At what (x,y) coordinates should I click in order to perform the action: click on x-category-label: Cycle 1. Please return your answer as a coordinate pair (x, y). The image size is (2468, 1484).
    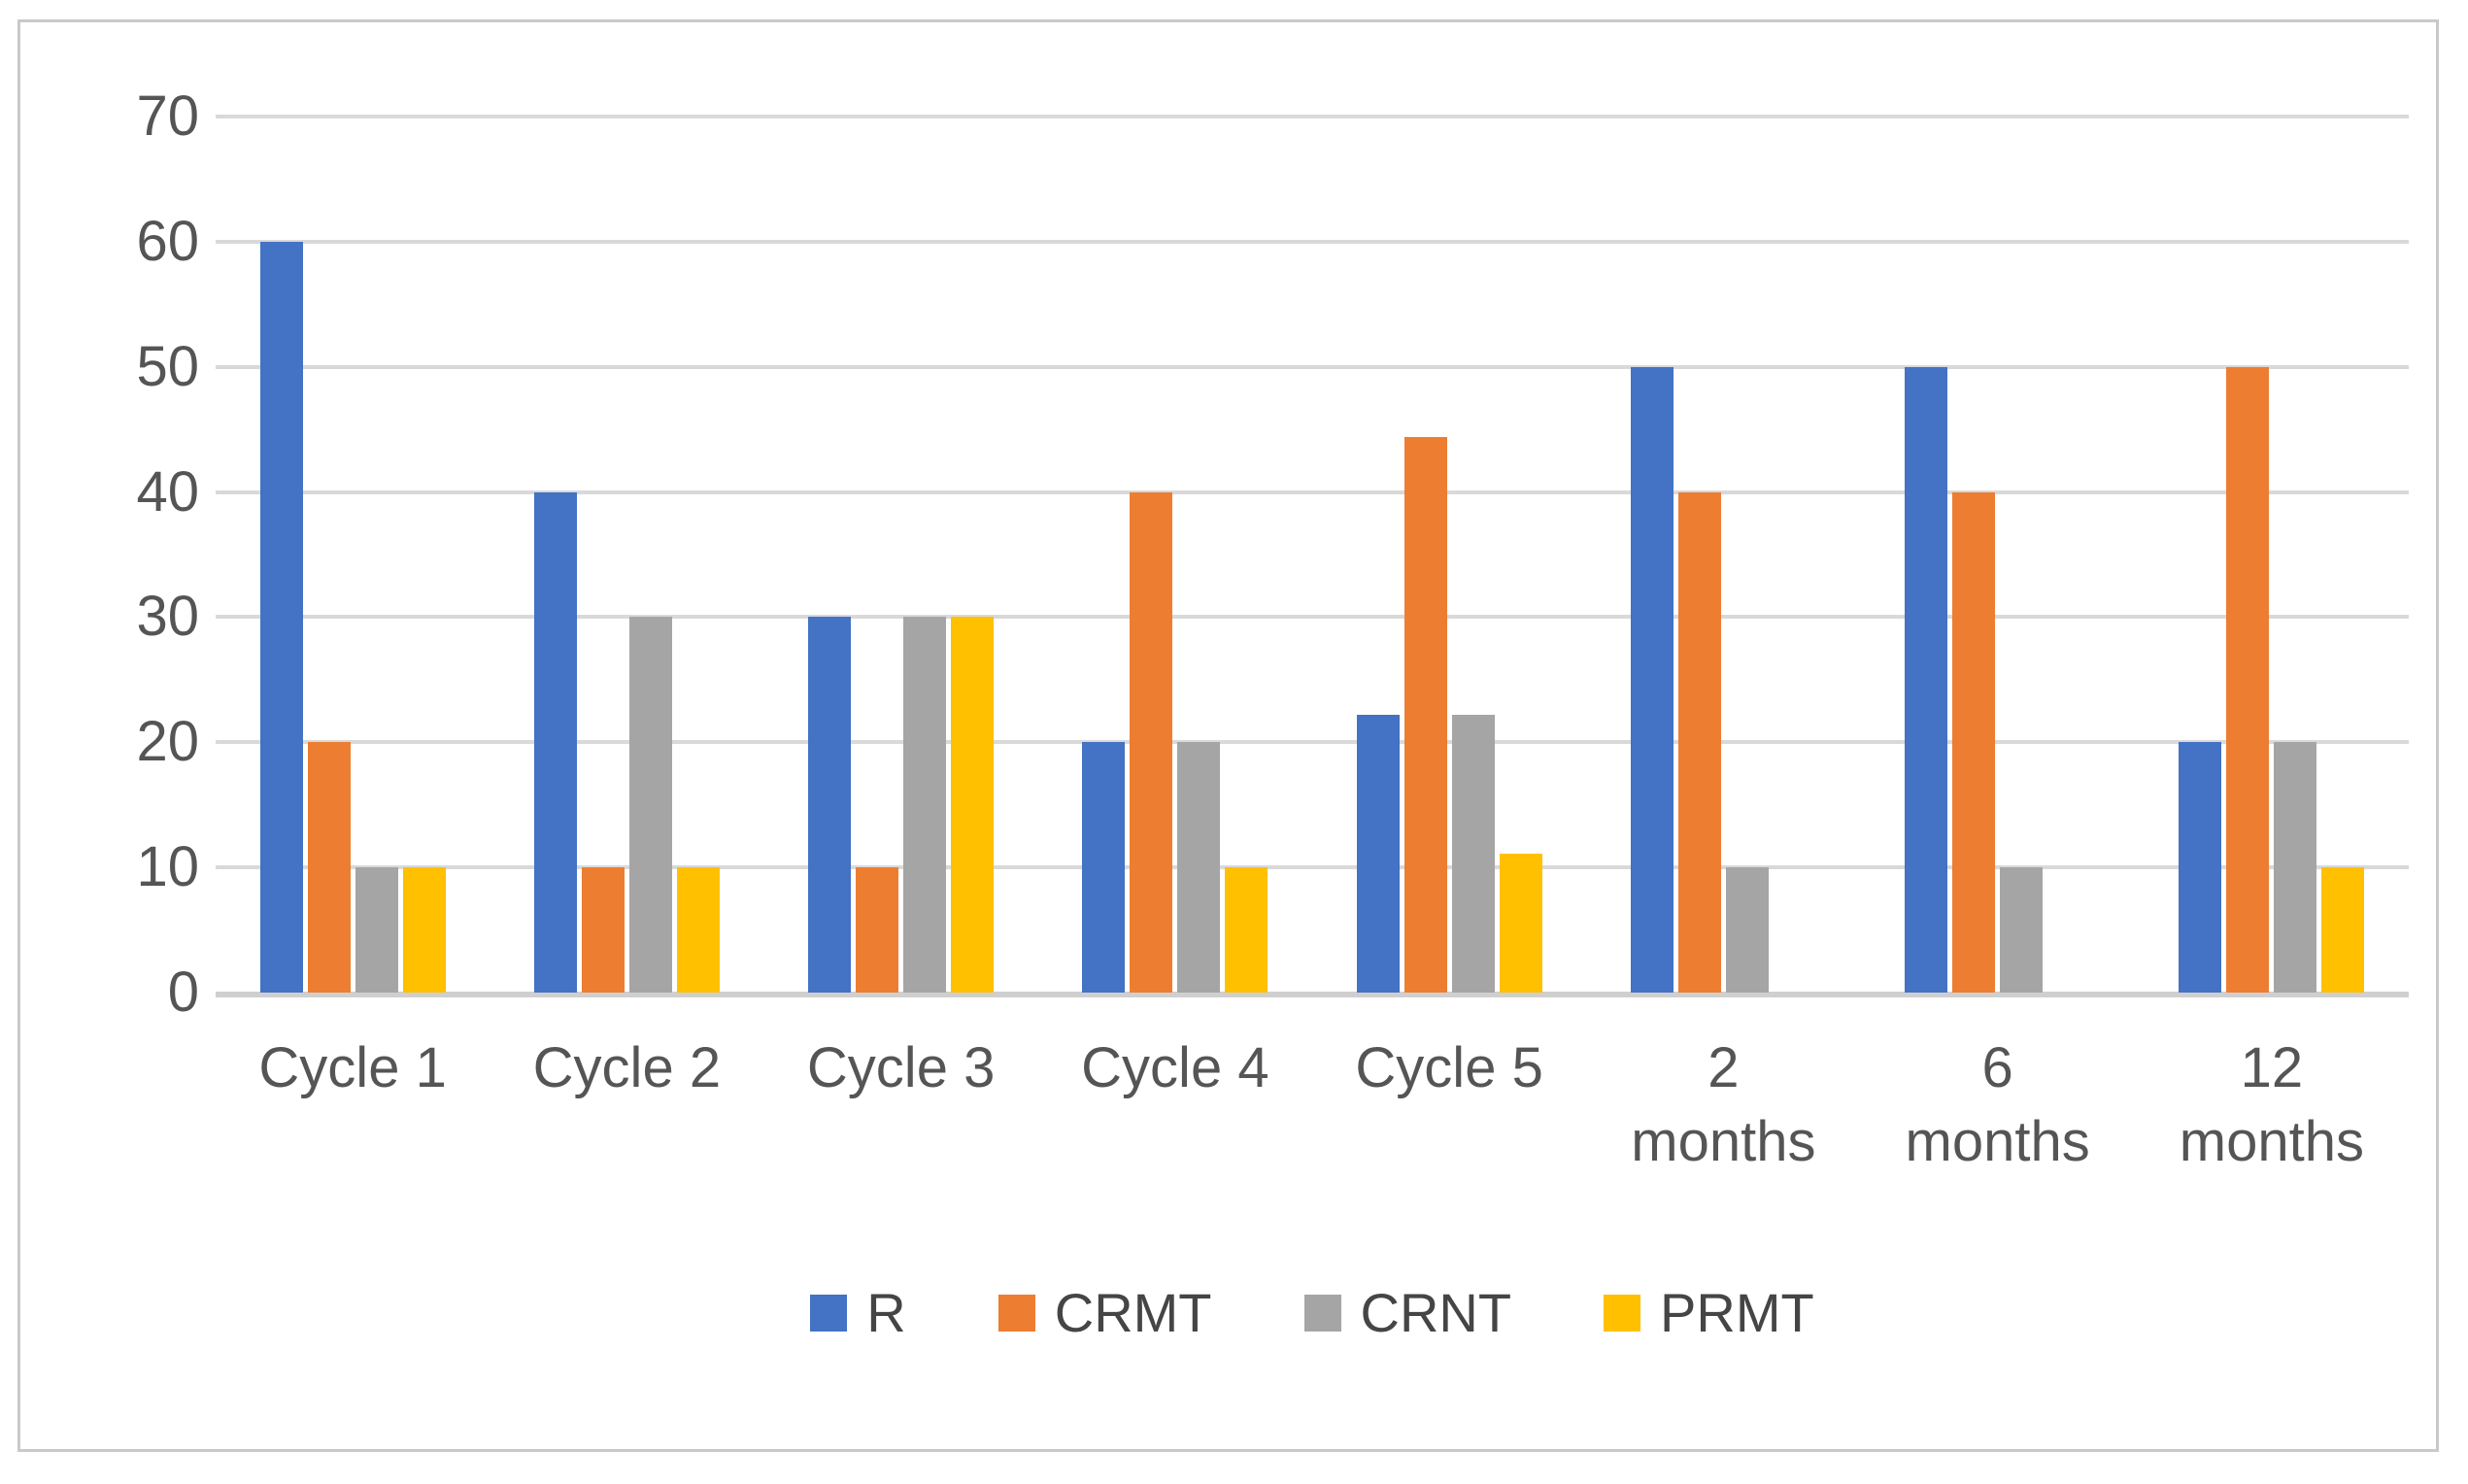
    Looking at the image, I should click on (352, 1067).